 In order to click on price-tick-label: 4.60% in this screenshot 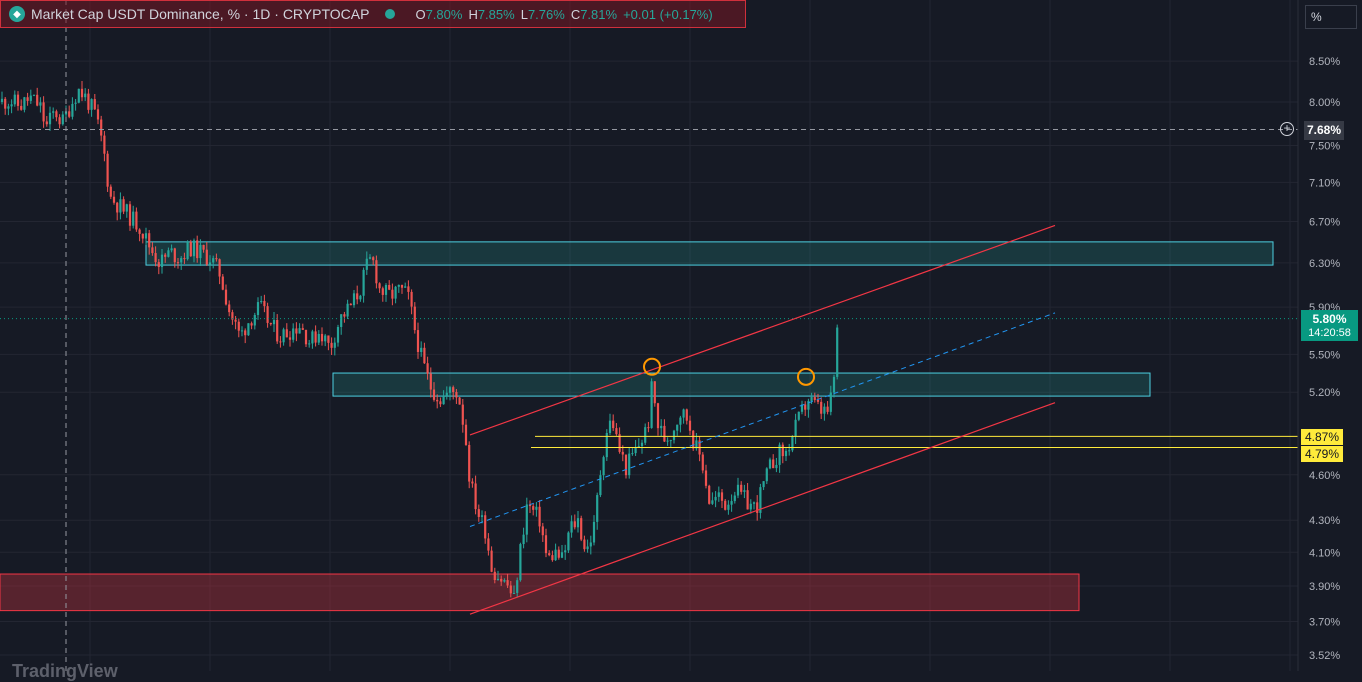, I will do `click(1324, 476)`.